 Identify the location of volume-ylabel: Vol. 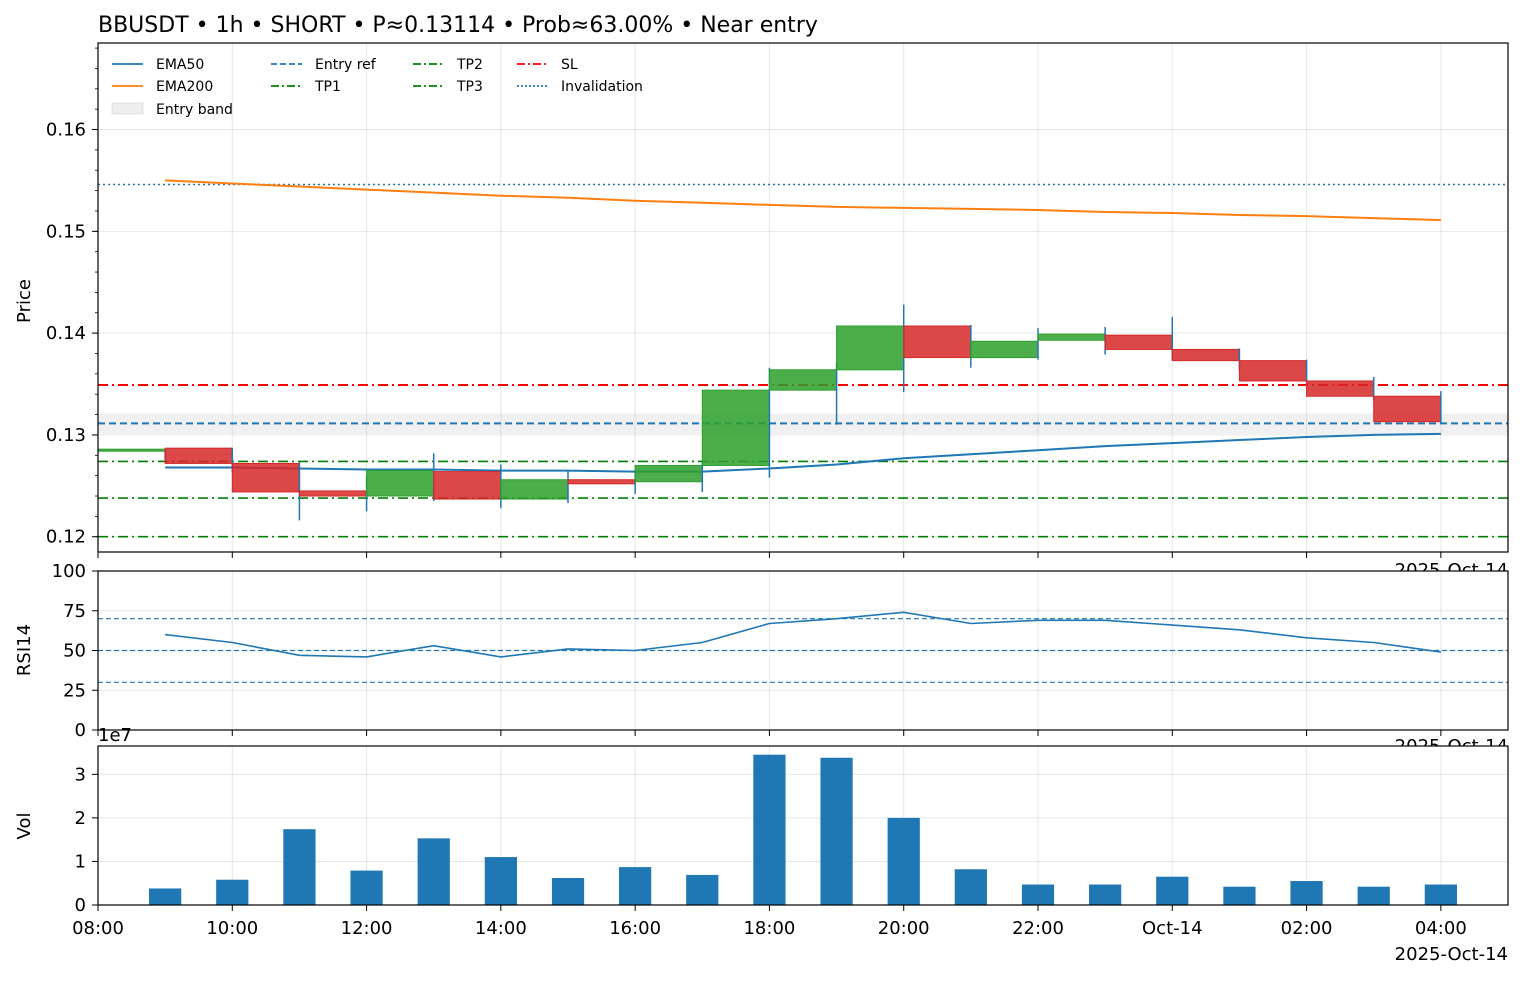
(24, 826).